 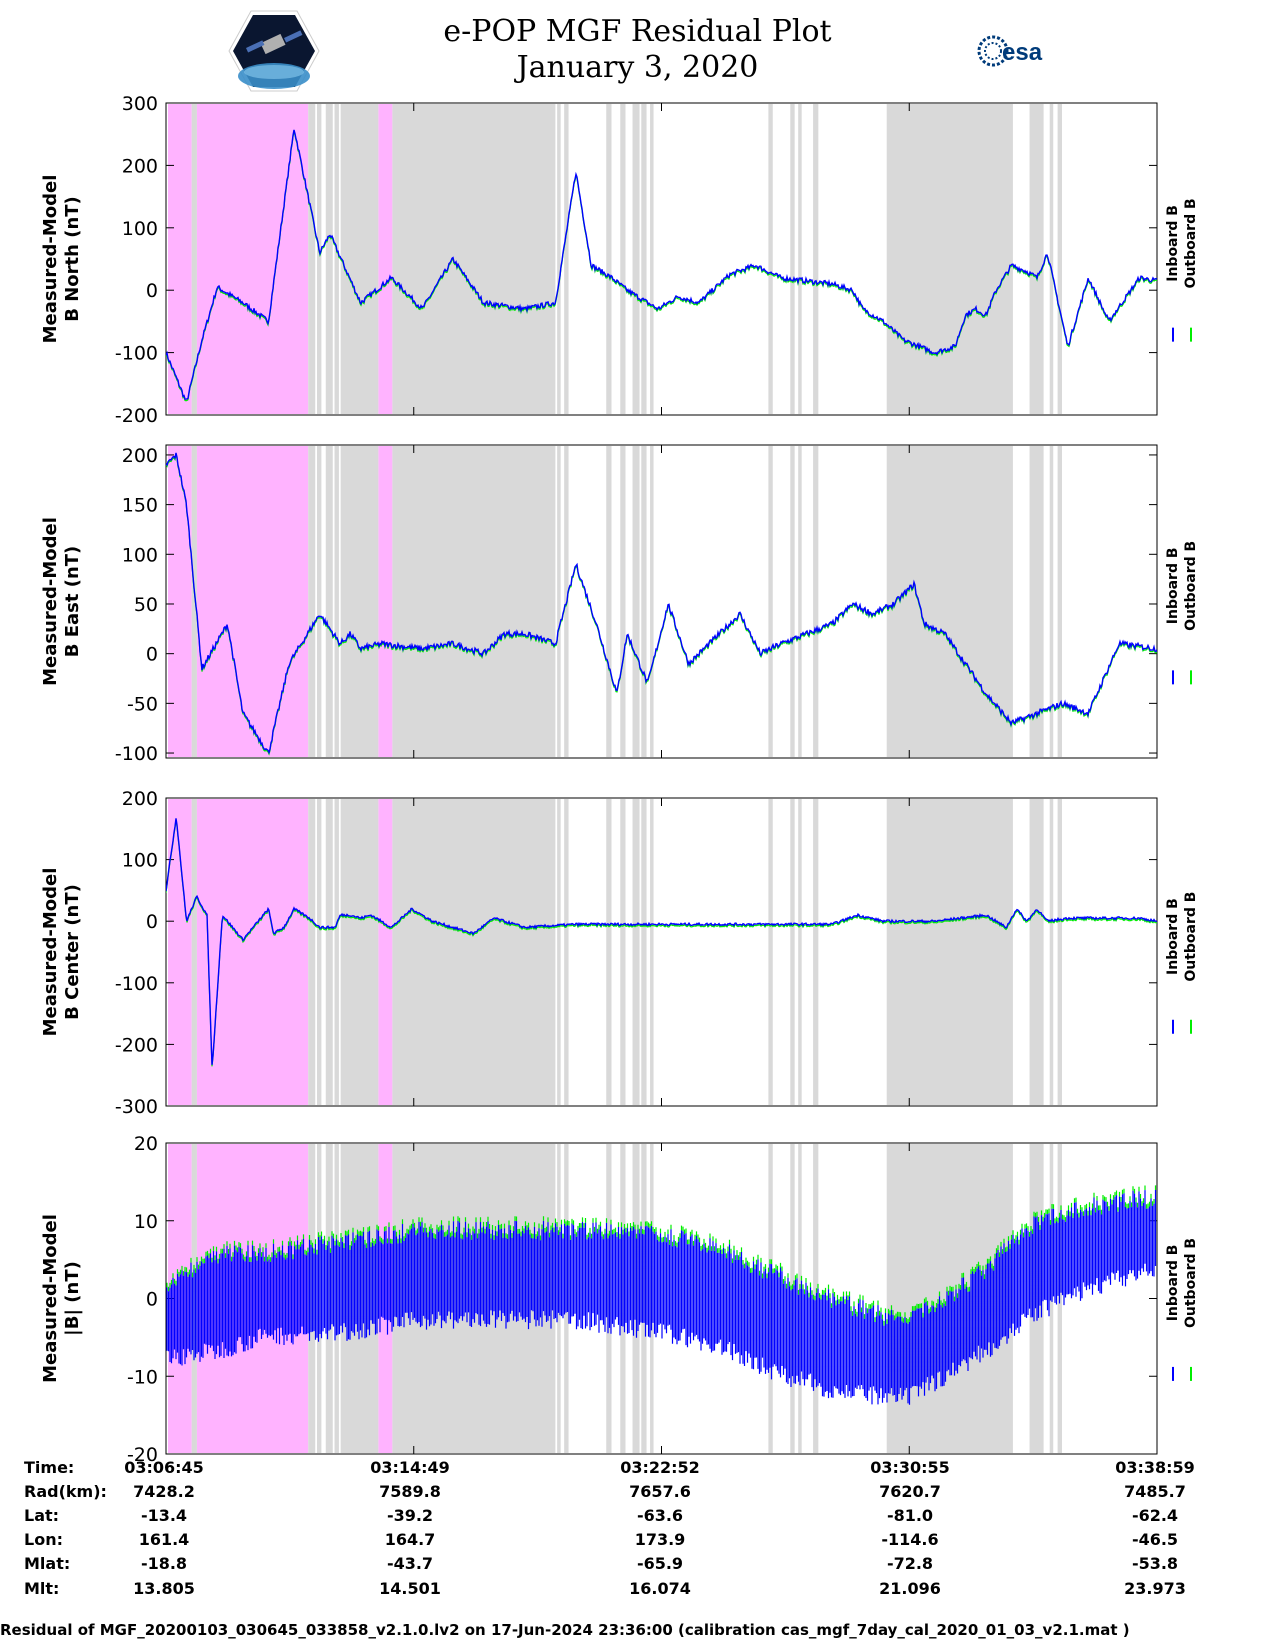 I want to click on info-cell: 7657.6, so click(x=660, y=1491).